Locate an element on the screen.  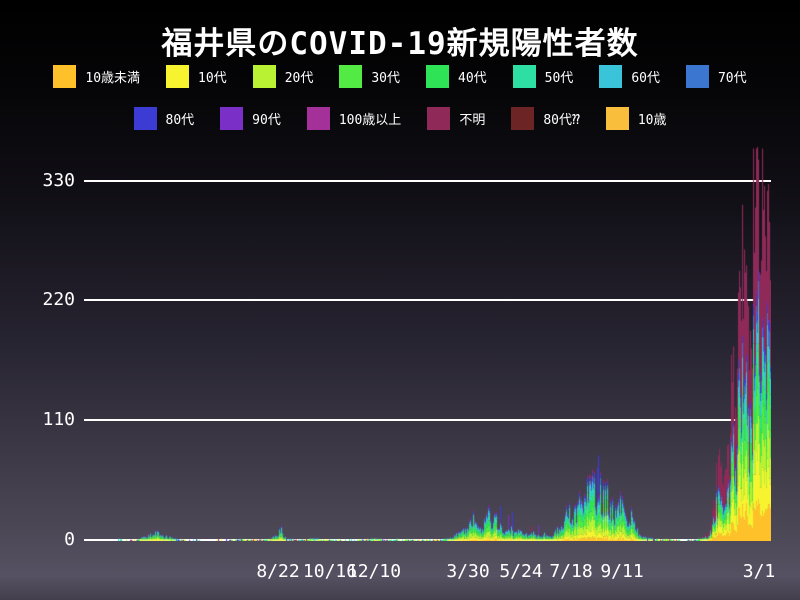
y-axis-tick-label: 110 is located at coordinates (58, 419).